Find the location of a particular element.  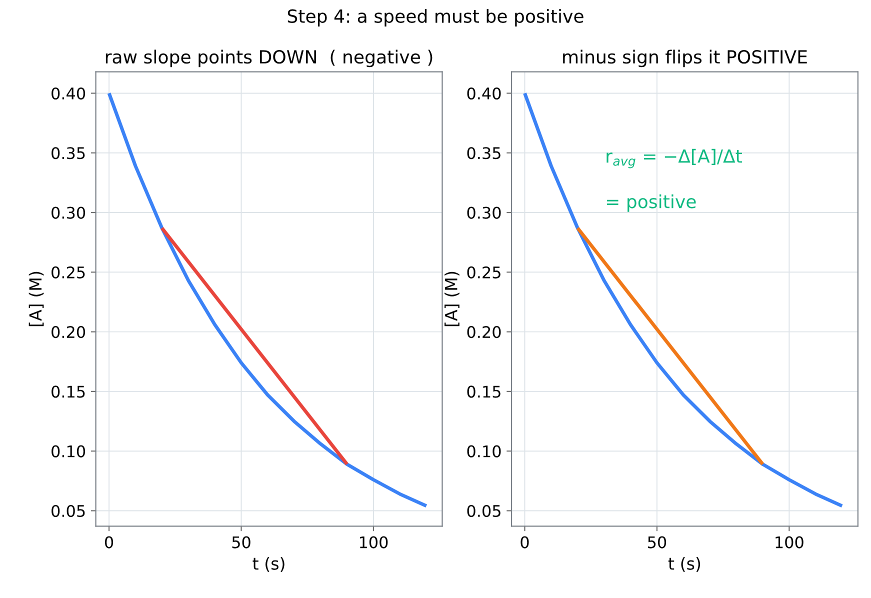

annotation: r$_{avg}$ = −Δ[A]/Δt is located at coordinates (674, 158).